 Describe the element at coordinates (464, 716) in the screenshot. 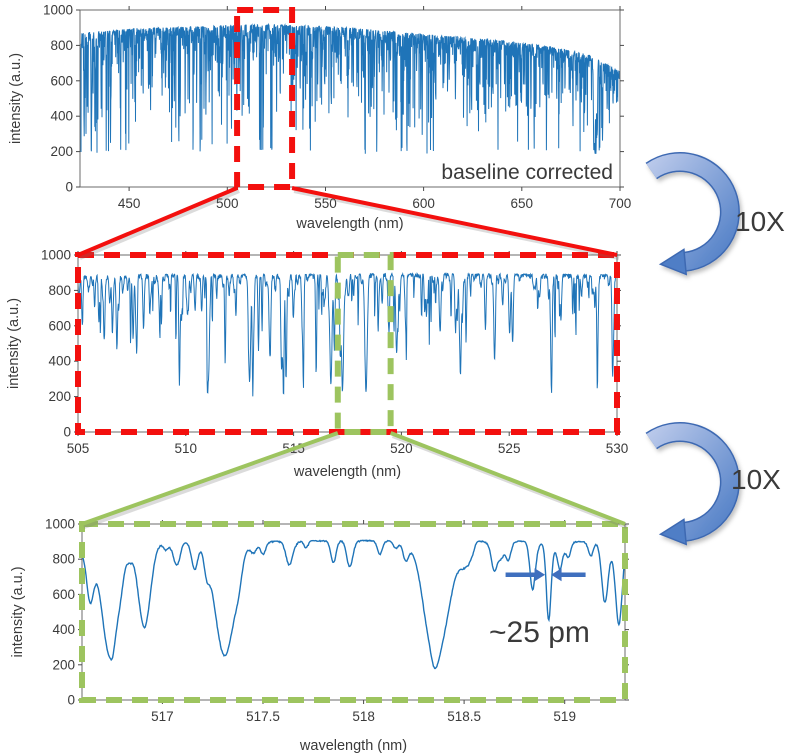

I see `x-tick-label: 518.5` at that location.